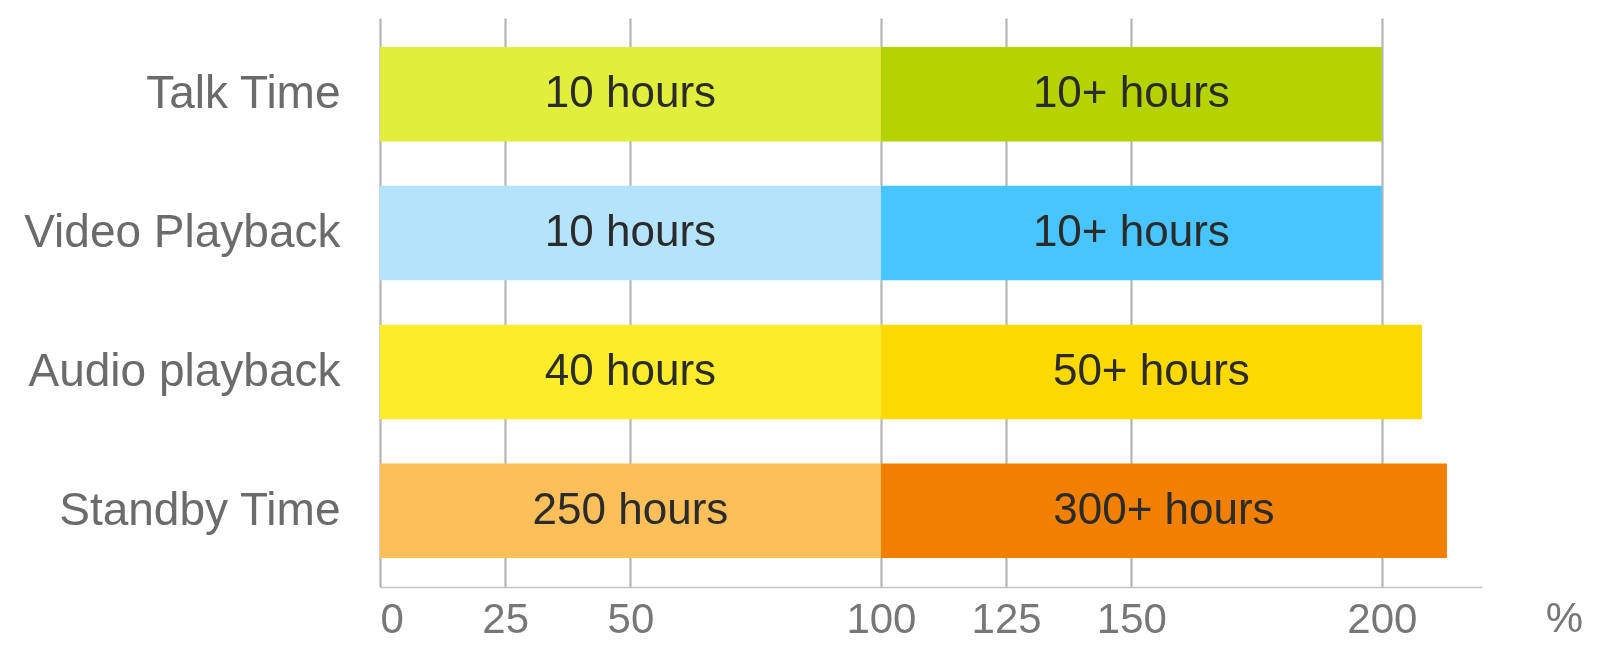 The width and height of the screenshot is (1603, 664). I want to click on y-tick-label: Video Playback, so click(183, 231).